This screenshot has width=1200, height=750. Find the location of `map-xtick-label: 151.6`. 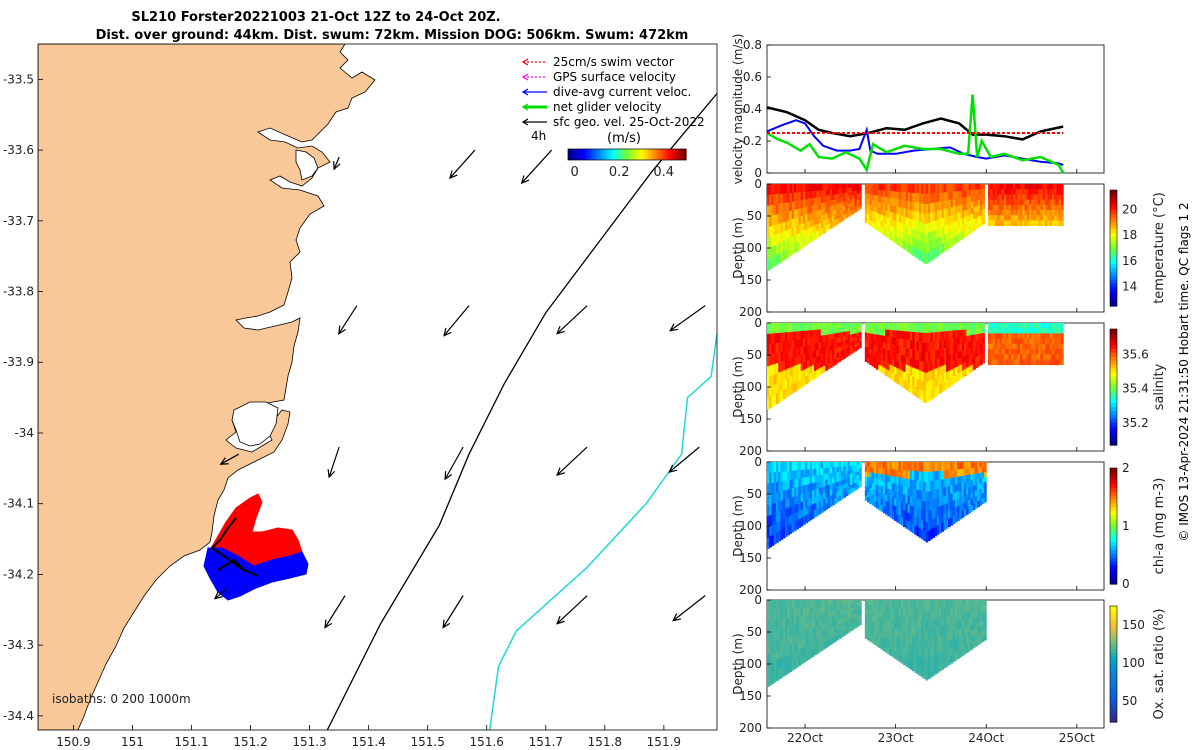

map-xtick-label: 151.6 is located at coordinates (487, 742).